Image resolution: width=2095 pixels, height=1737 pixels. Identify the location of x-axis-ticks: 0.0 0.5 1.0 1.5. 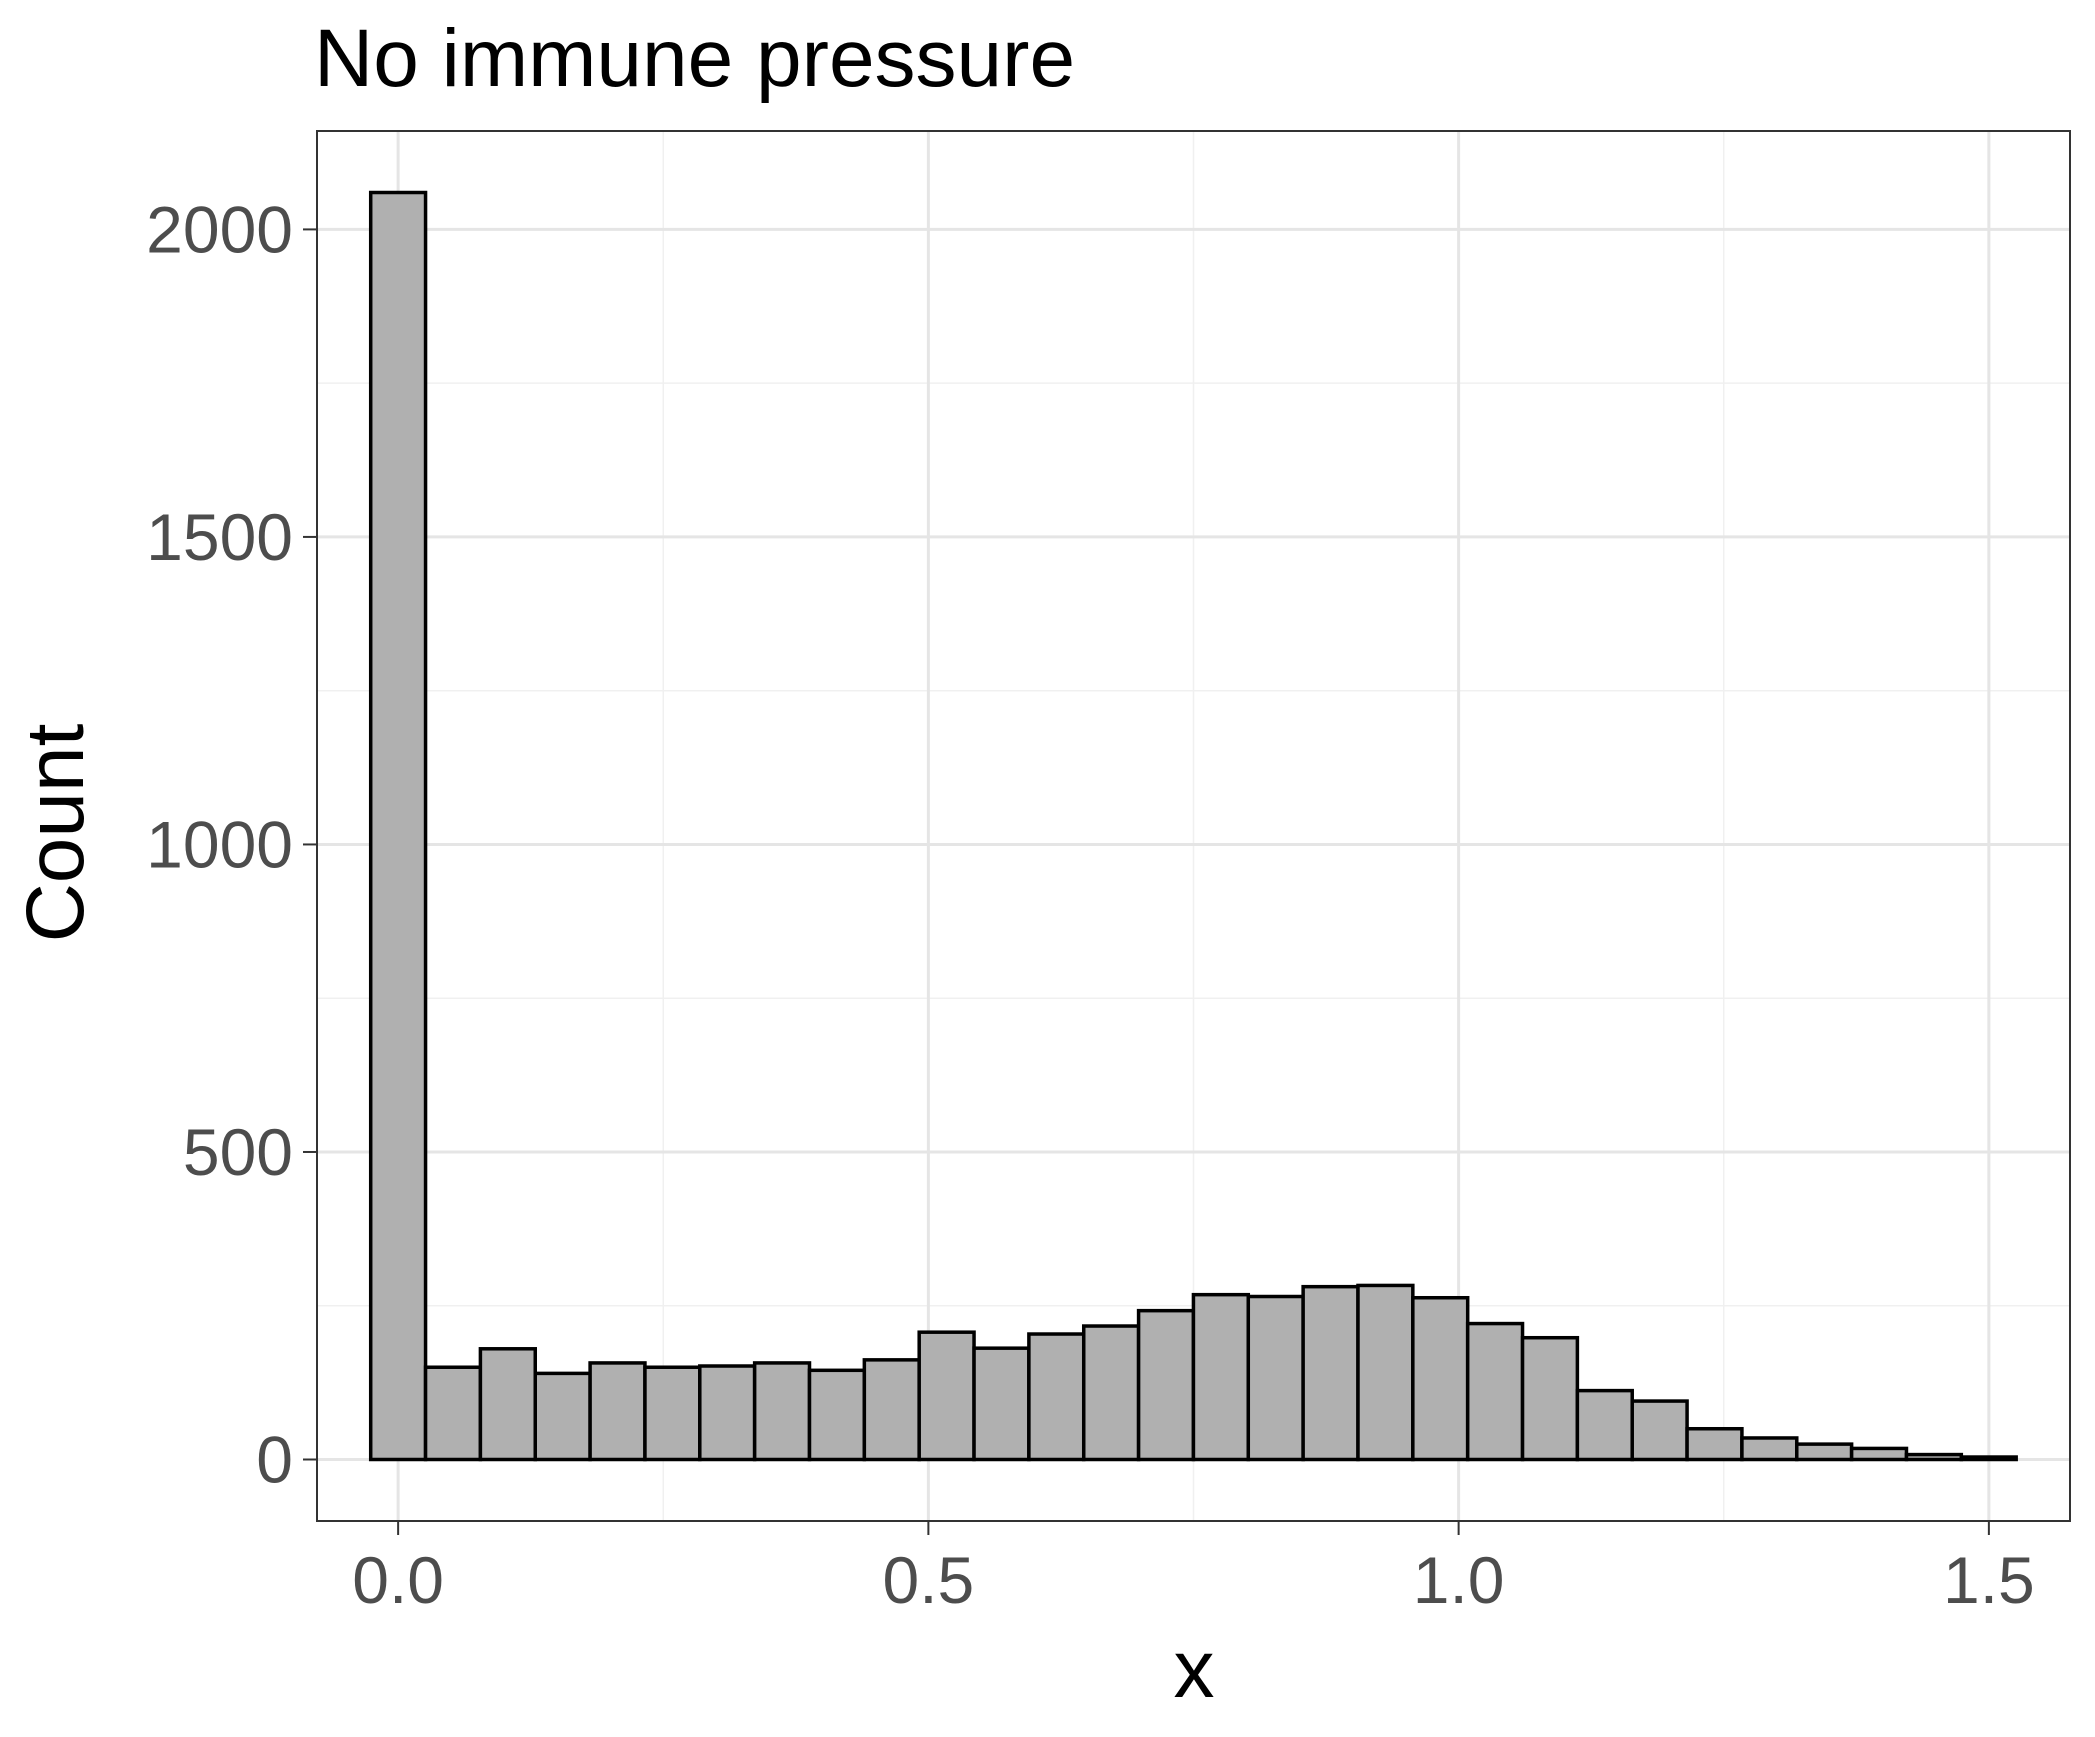
(1193, 1569).